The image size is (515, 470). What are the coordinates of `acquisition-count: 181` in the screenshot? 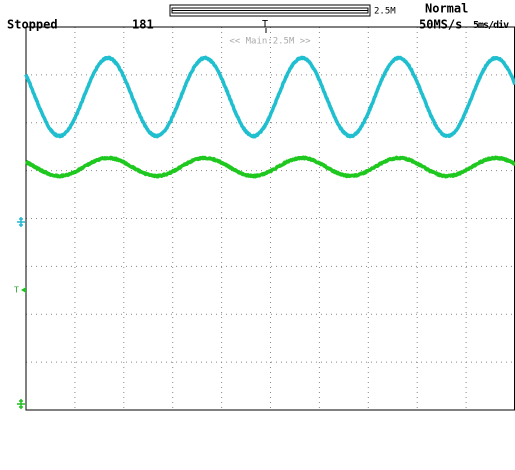 It's located at (143, 25).